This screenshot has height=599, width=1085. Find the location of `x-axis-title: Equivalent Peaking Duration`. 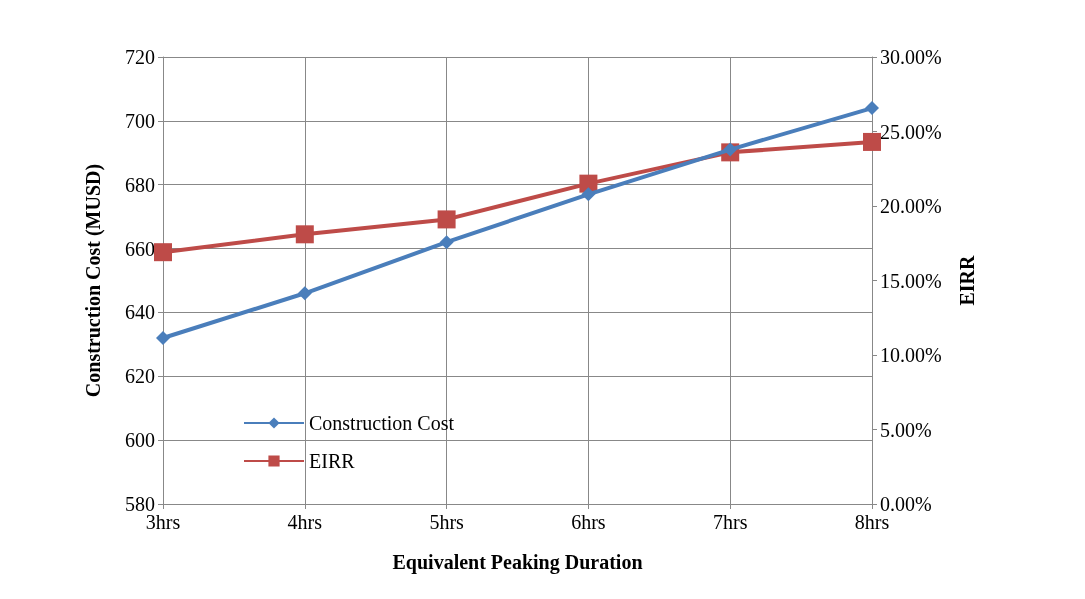

x-axis-title: Equivalent Peaking Duration is located at coordinates (517, 562).